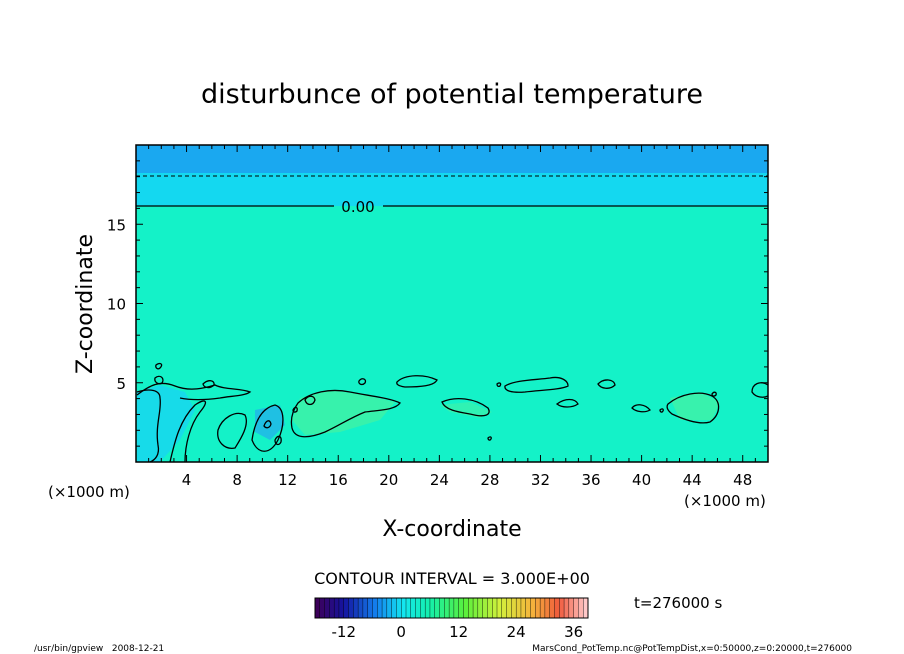 The height and width of the screenshot is (654, 904). What do you see at coordinates (641, 408) in the screenshot?
I see `contour-loop-o` at bounding box center [641, 408].